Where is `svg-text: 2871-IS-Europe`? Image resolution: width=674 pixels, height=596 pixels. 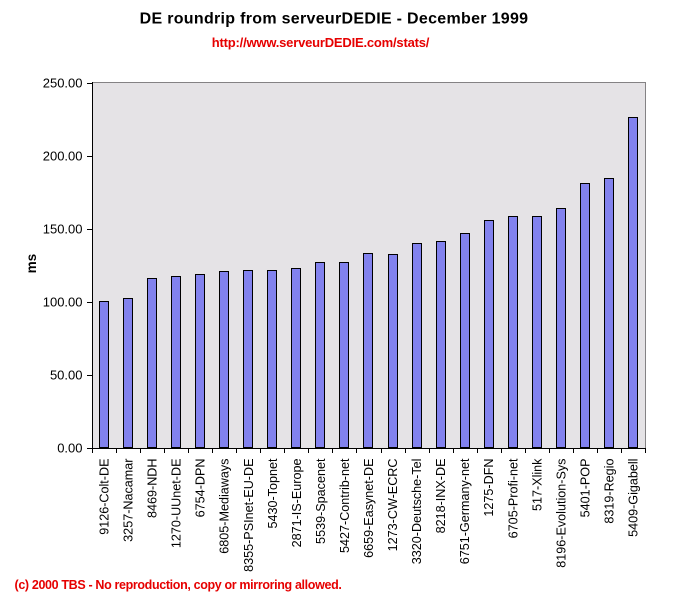 svg-text: 2871-IS-Europe is located at coordinates (297, 503).